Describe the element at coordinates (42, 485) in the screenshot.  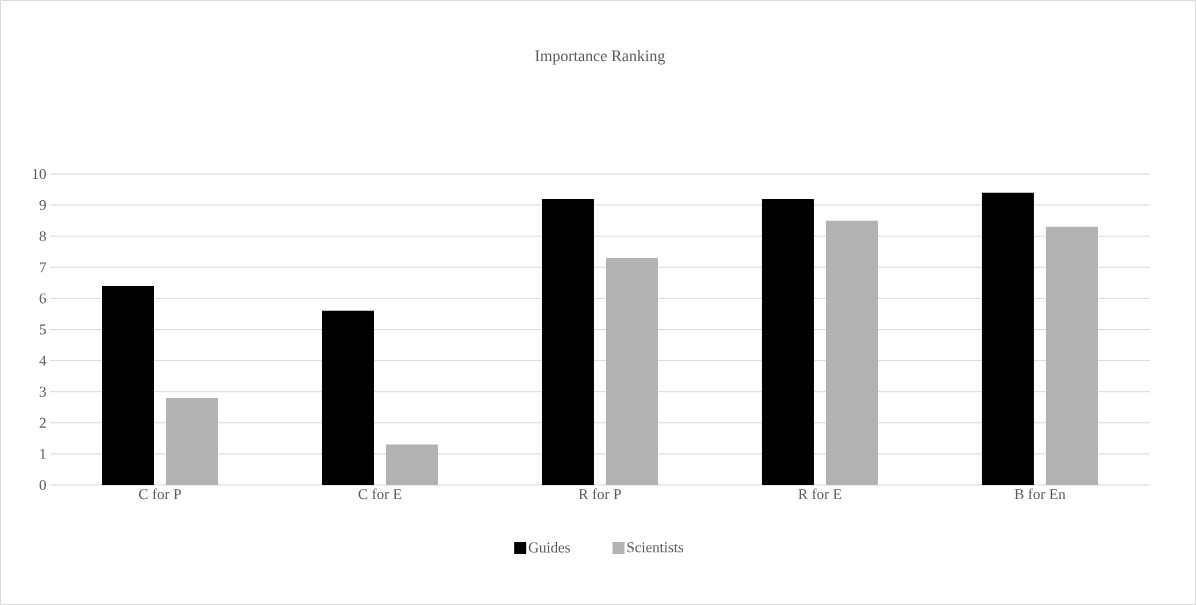
I see `y-tick-label: 0` at that location.